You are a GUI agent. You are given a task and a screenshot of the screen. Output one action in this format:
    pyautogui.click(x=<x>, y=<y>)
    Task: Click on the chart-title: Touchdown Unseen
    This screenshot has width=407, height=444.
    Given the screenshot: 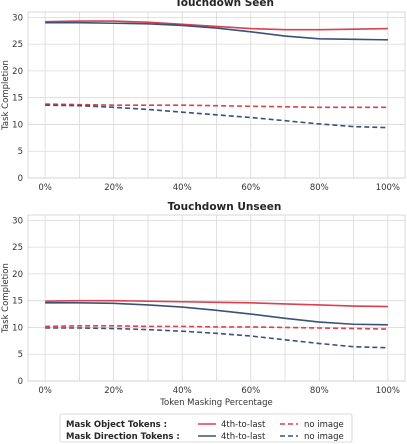 What is the action you would take?
    pyautogui.click(x=225, y=207)
    